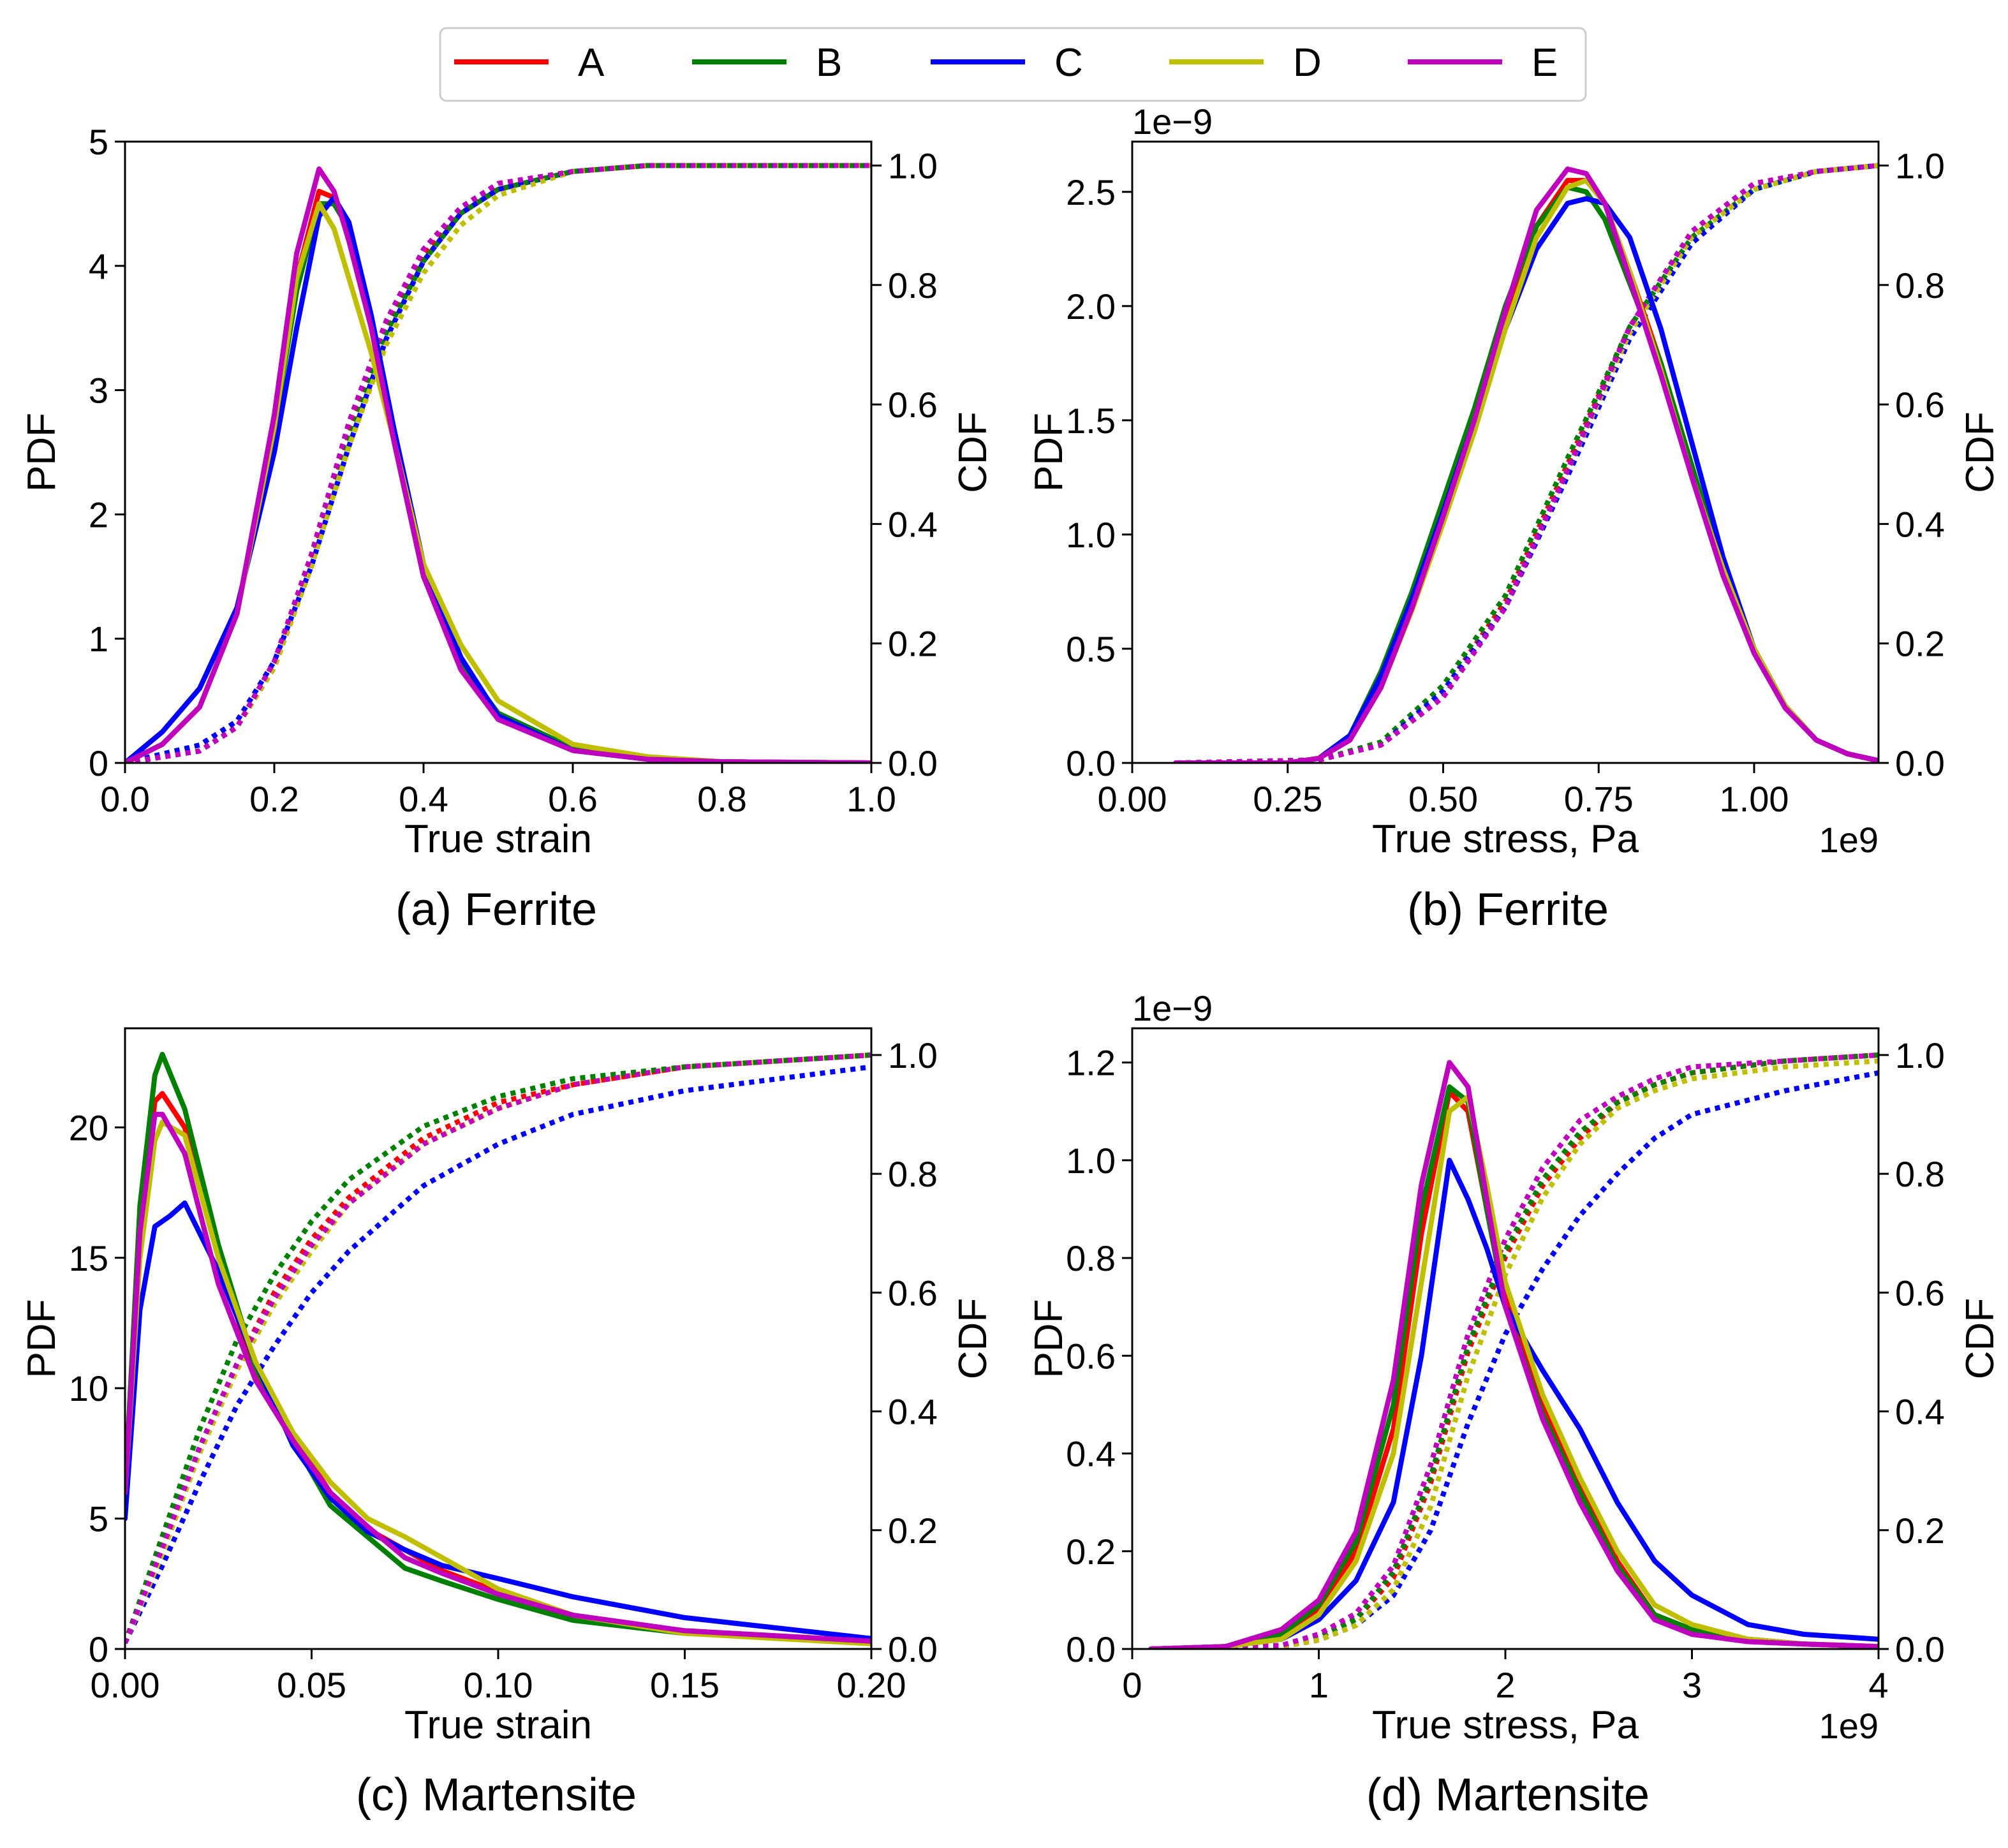 This screenshot has width=2008, height=1848. What do you see at coordinates (1091, 1258) in the screenshot?
I see `y-tick-label: 0.8` at bounding box center [1091, 1258].